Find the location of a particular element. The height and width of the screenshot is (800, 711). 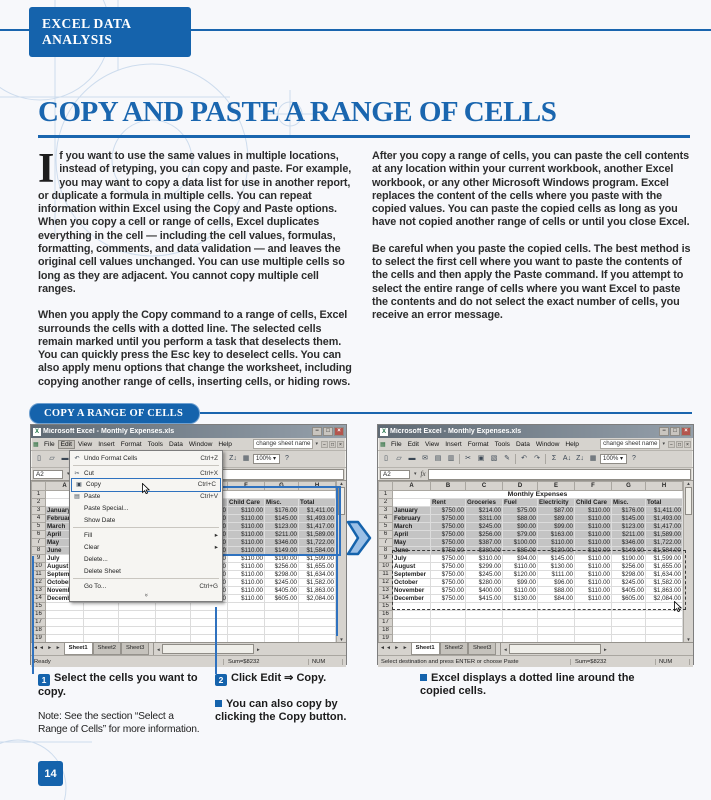

cell-header-rent: Rent is located at coordinates (448, 502).